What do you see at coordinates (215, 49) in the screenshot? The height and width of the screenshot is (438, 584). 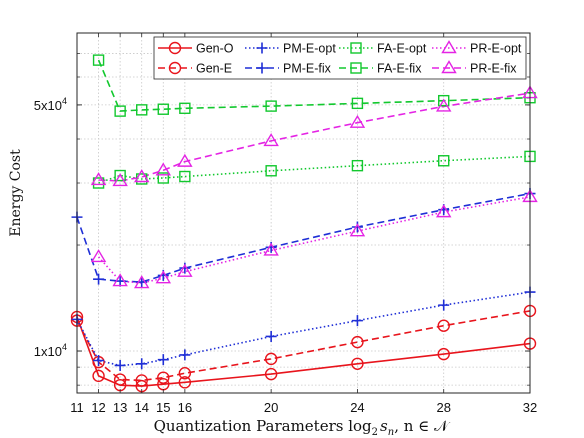 I see `legend-label-gen-o: Gen-O` at bounding box center [215, 49].